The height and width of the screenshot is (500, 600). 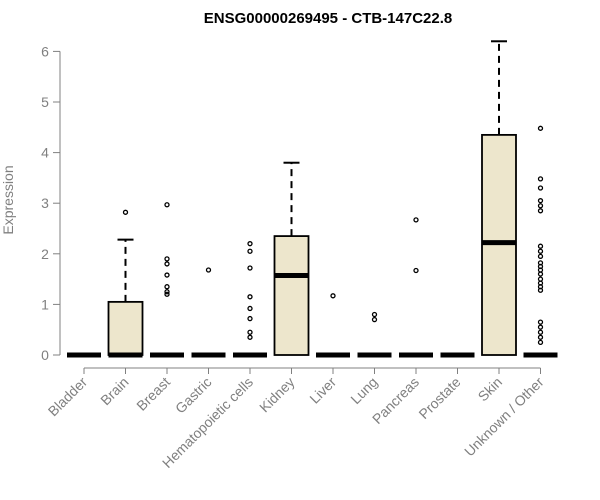 I want to click on box-pancreas, so click(x=416, y=287).